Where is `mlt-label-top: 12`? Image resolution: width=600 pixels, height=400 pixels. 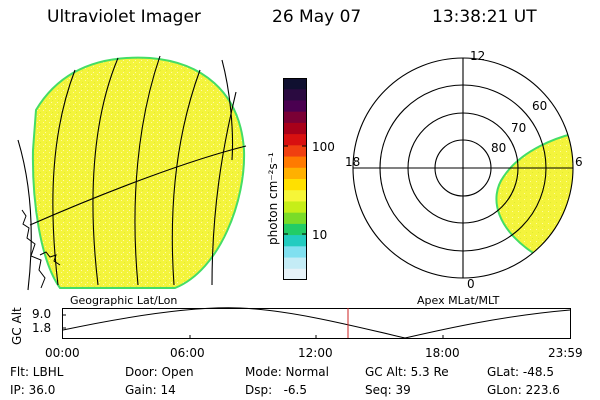
mlt-label-top: 12 is located at coordinates (477, 56).